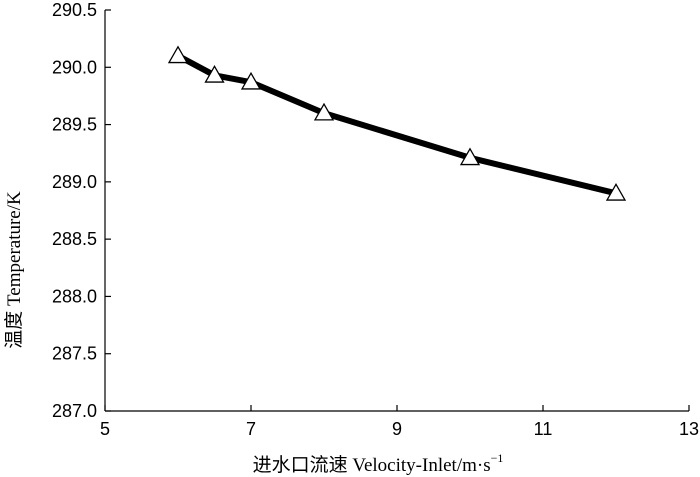 The height and width of the screenshot is (477, 700). I want to click on y-tick-label: 289.5, so click(74, 125).